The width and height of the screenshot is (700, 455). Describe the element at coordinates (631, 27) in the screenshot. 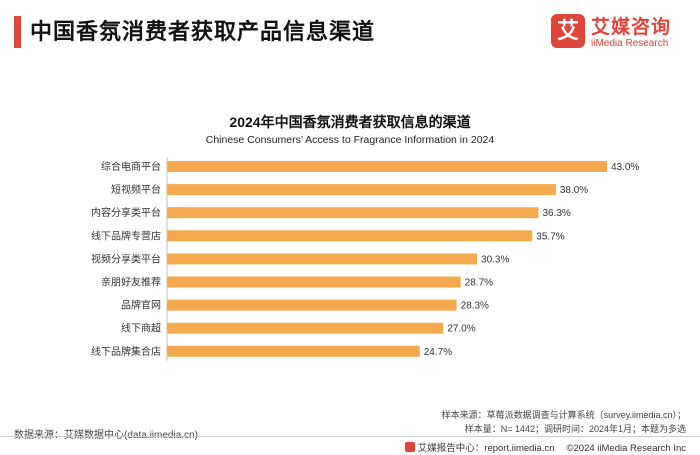

I see `logo-text-cn: 艾媒咨询` at that location.